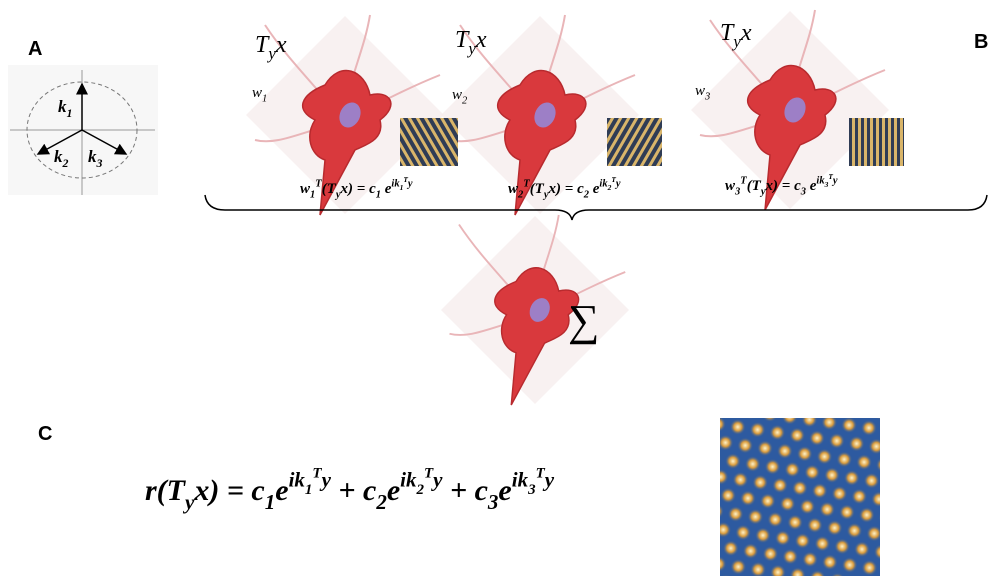 This screenshot has height=584, width=996. Describe the element at coordinates (45, 434) in the screenshot. I see `panel-label: C` at that location.